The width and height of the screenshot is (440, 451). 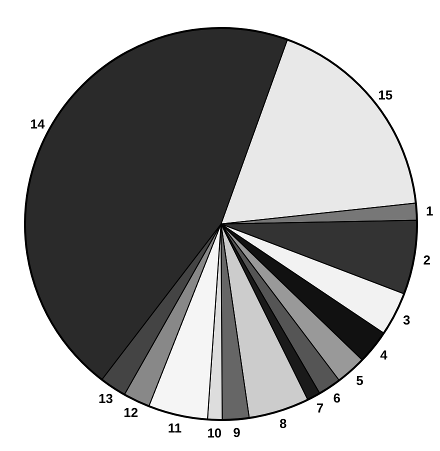 What do you see at coordinates (38, 124) in the screenshot?
I see `slice-label: 14` at bounding box center [38, 124].